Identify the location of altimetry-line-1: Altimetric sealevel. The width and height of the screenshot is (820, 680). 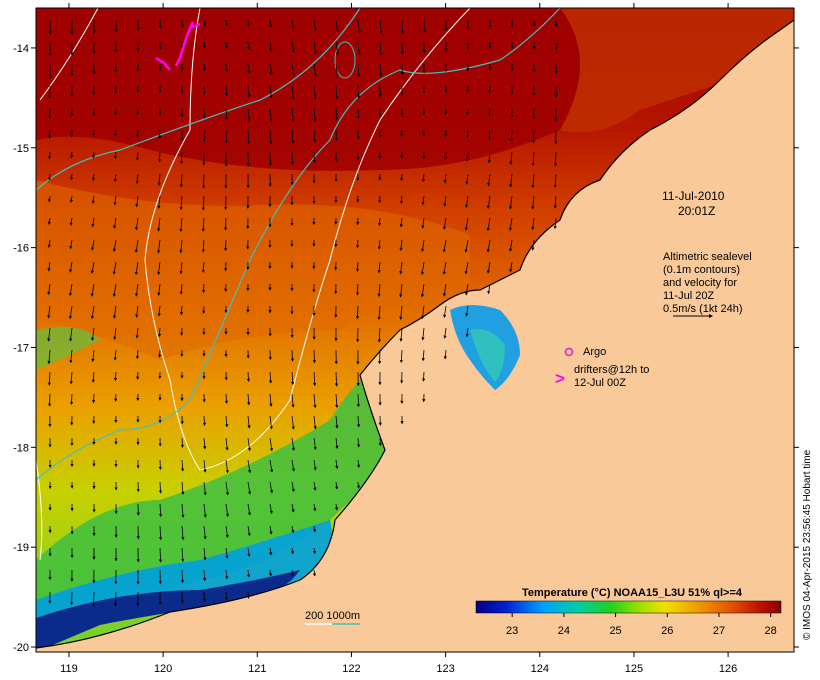
(707, 257).